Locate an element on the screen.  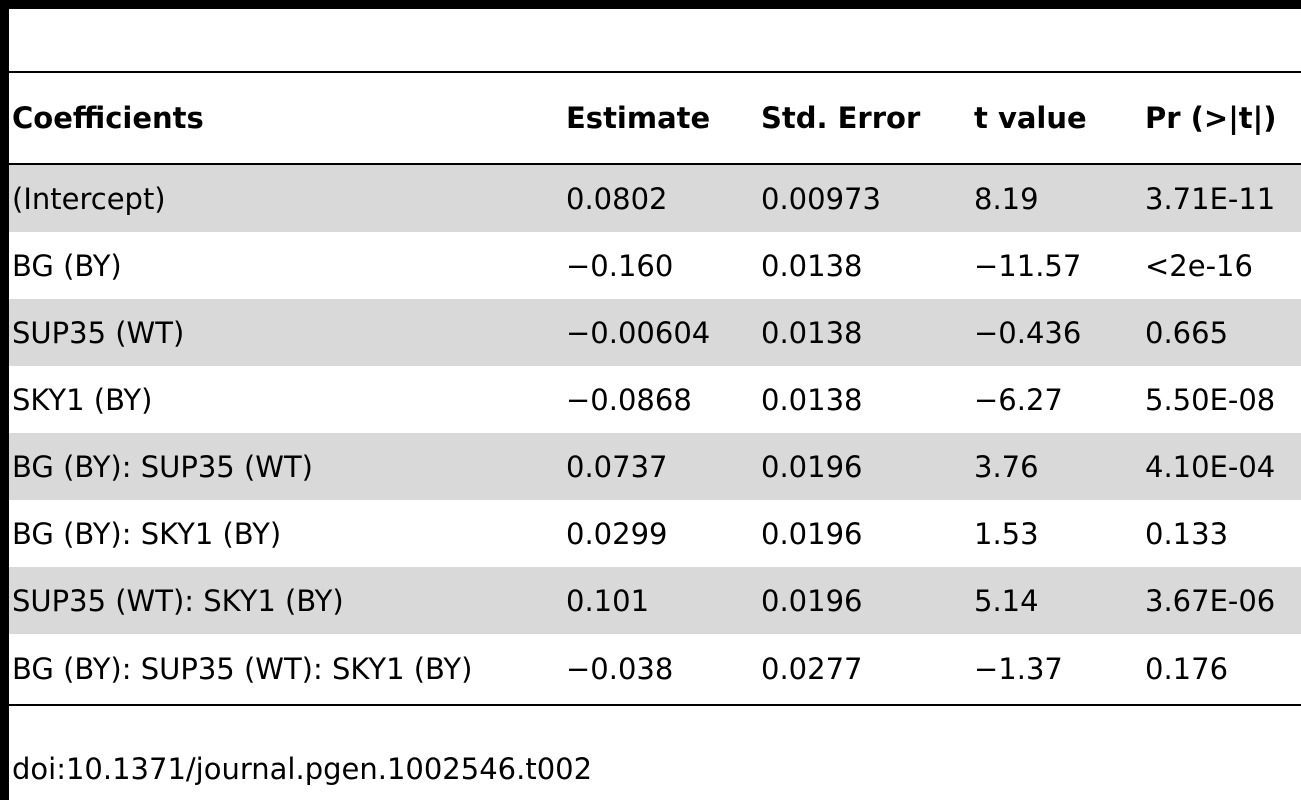
cell-p-value: 0.176 is located at coordinates (1187, 669).